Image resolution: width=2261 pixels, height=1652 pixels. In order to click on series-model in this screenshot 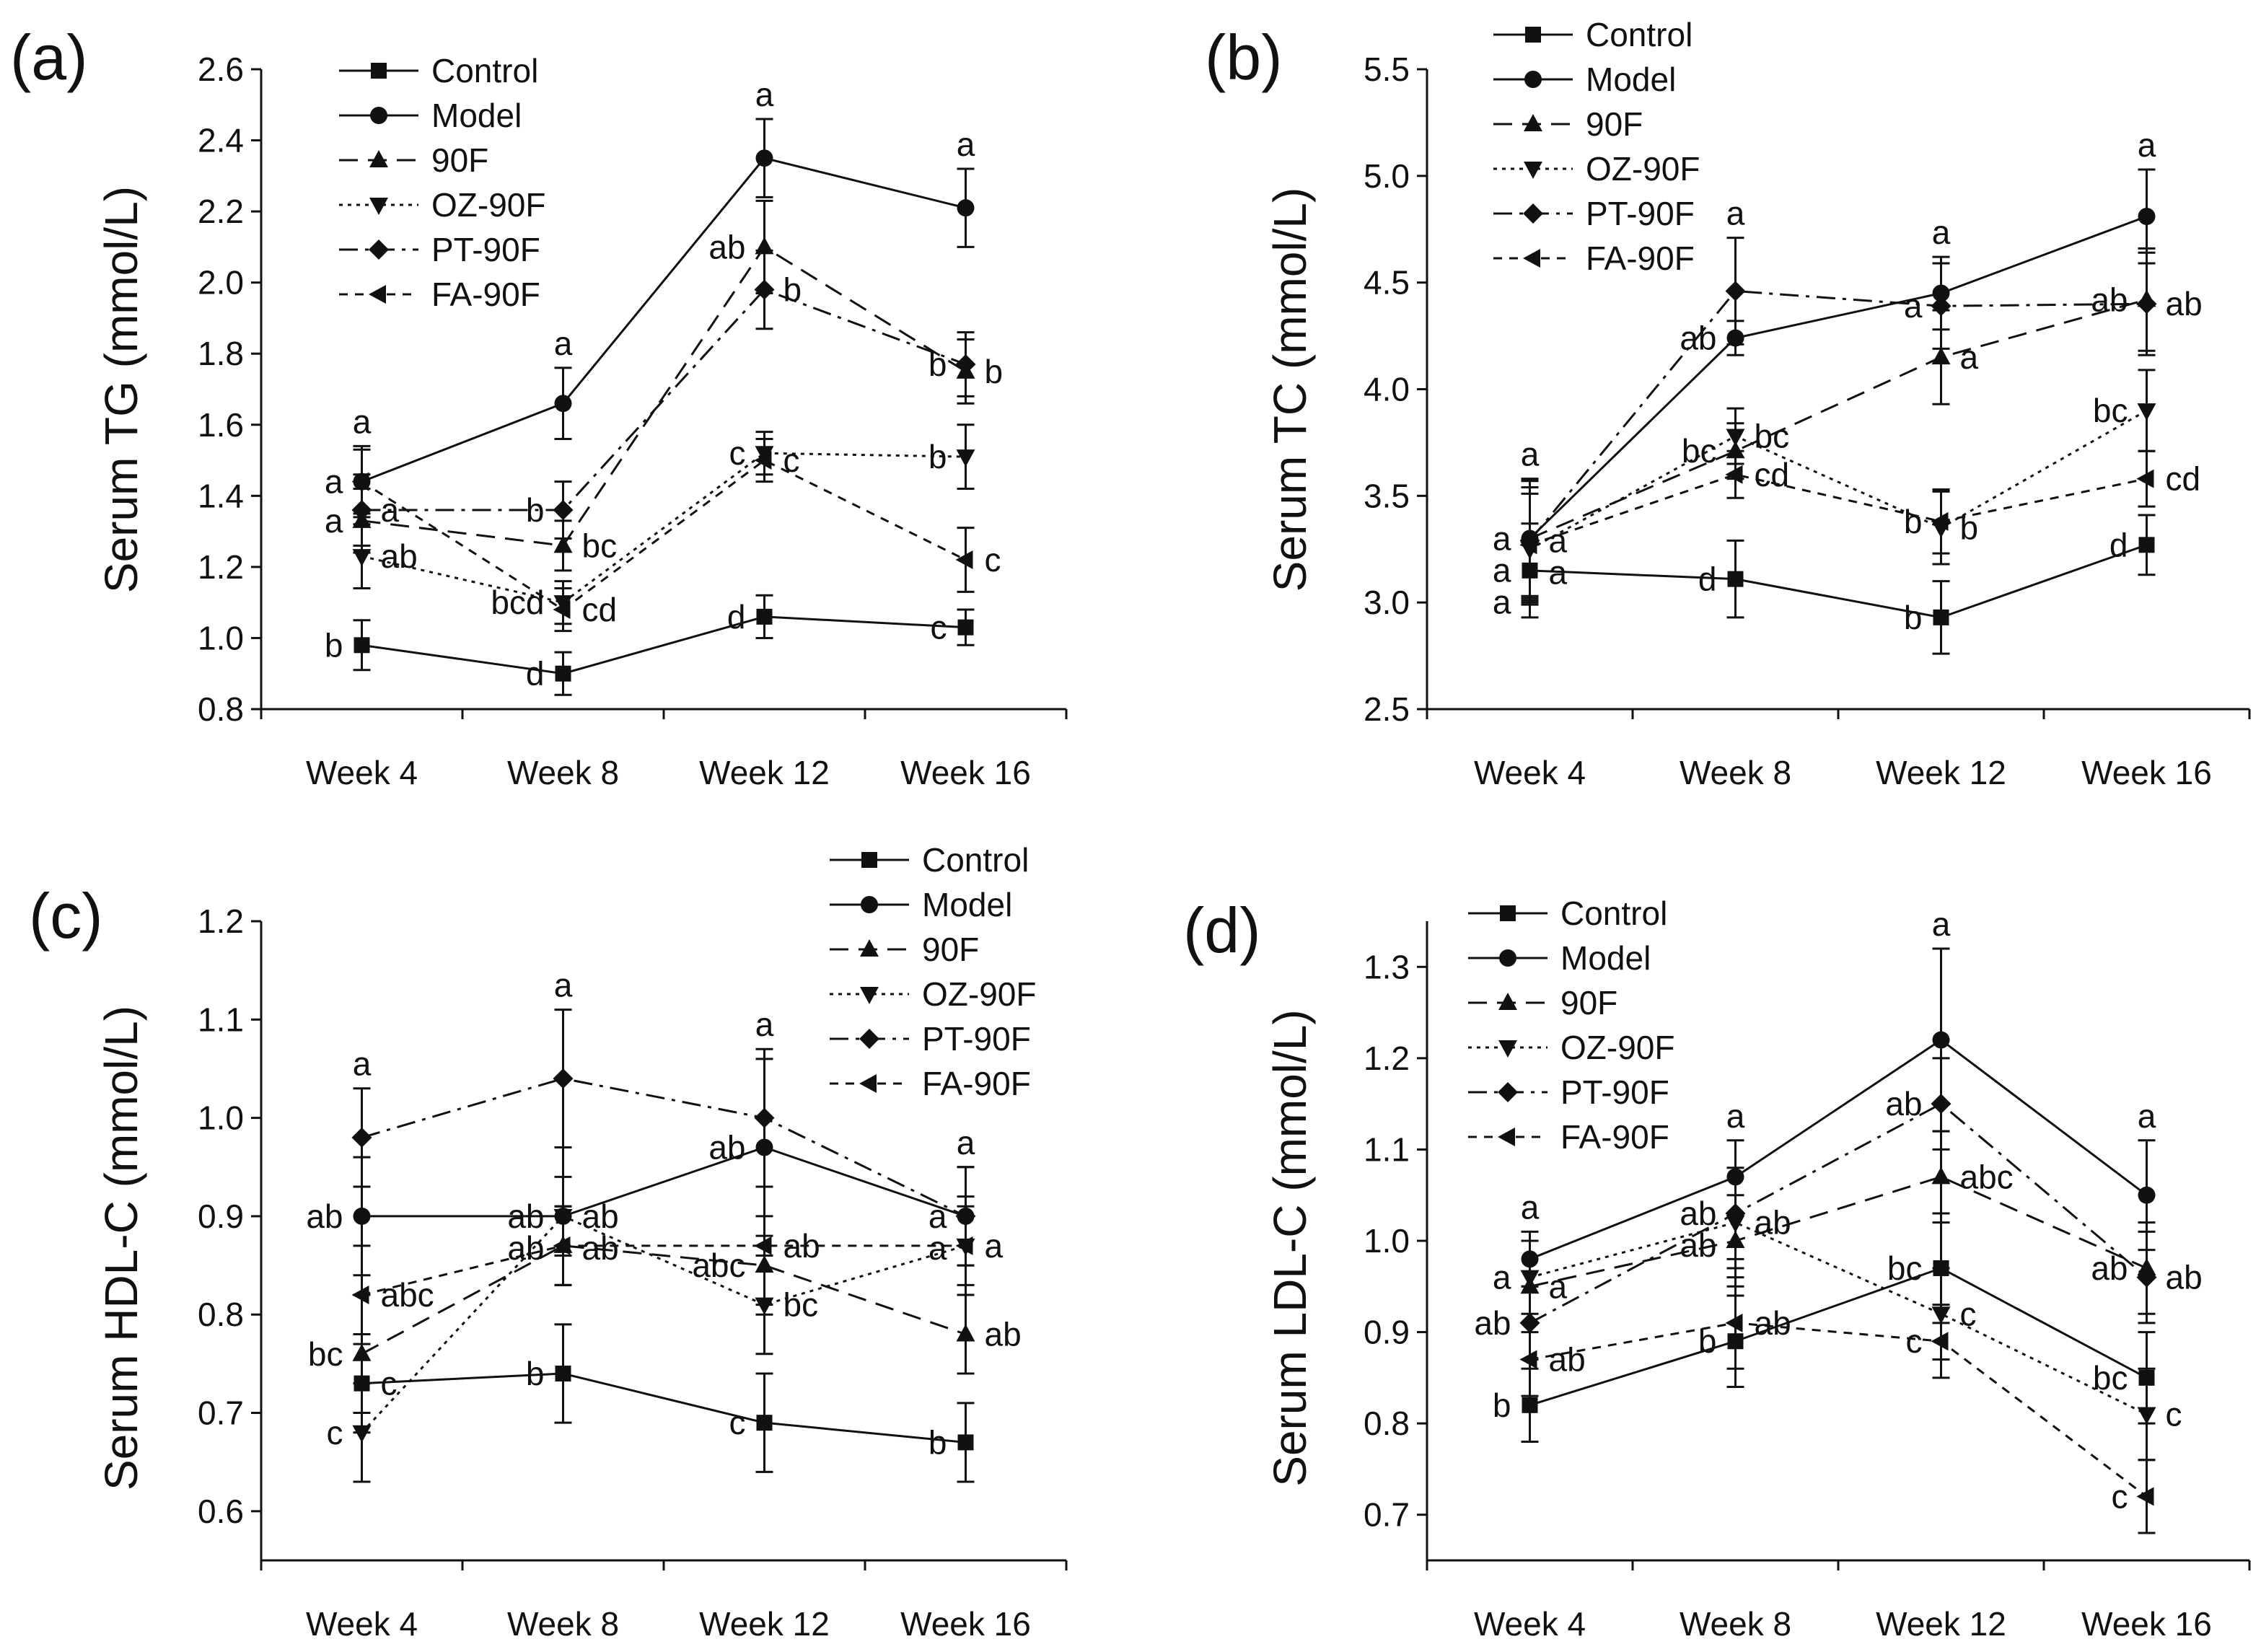, I will do `click(1838, 383)`.